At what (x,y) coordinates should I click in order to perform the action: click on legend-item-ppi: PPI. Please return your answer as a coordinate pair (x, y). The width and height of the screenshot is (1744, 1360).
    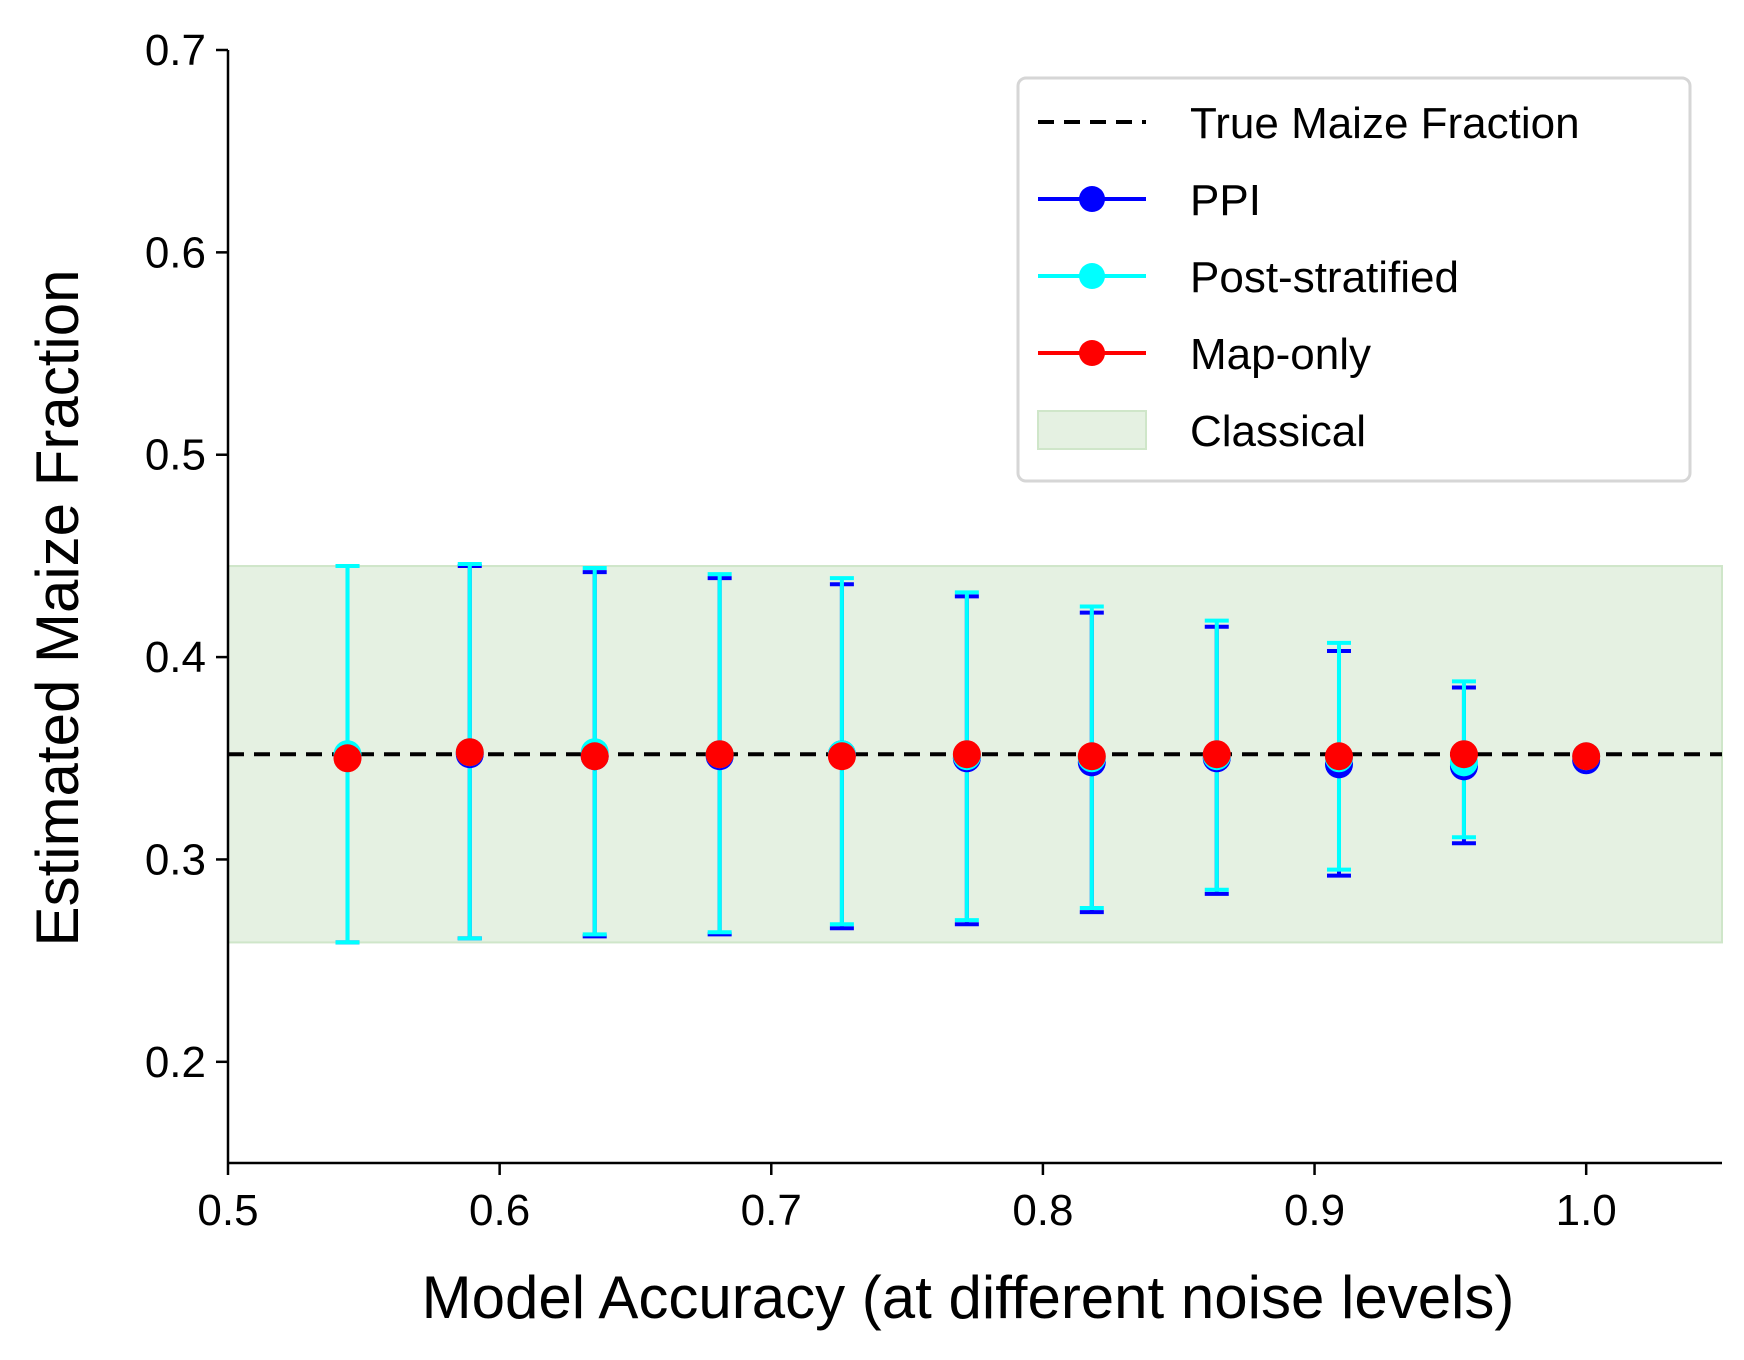
    Looking at the image, I should click on (1149, 200).